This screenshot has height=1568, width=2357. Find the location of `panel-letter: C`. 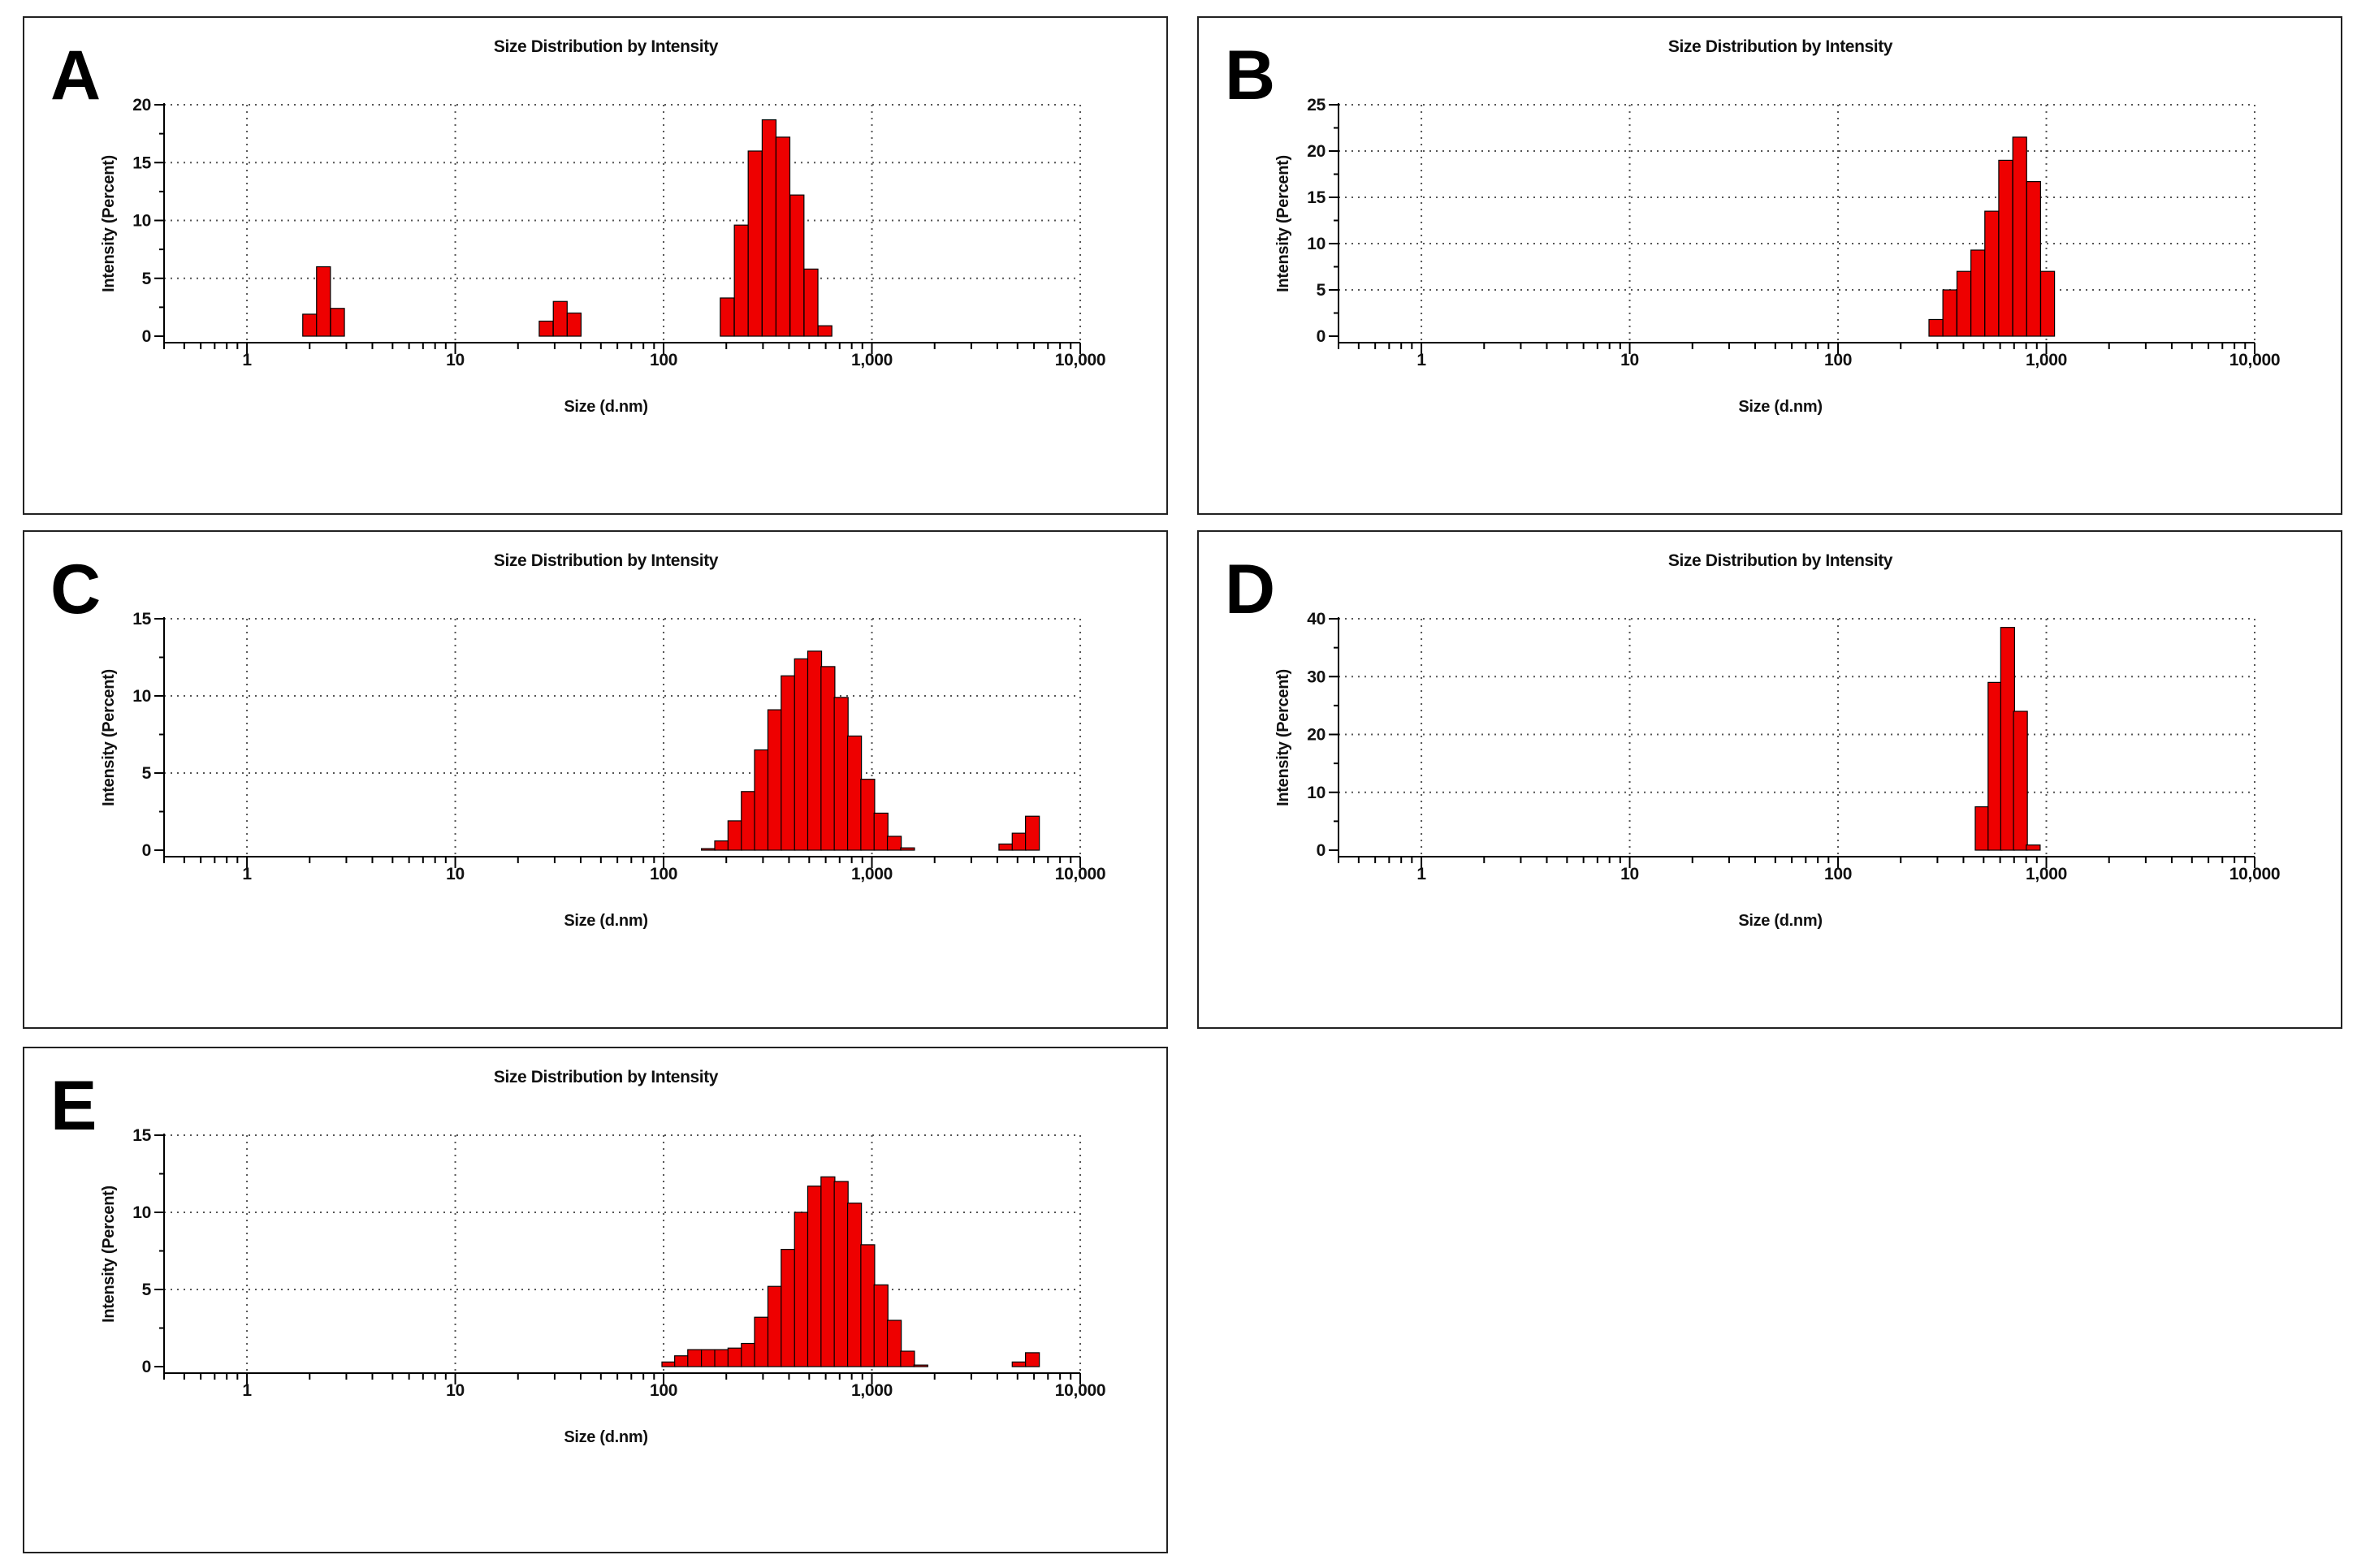

panel-letter: C is located at coordinates (75, 589).